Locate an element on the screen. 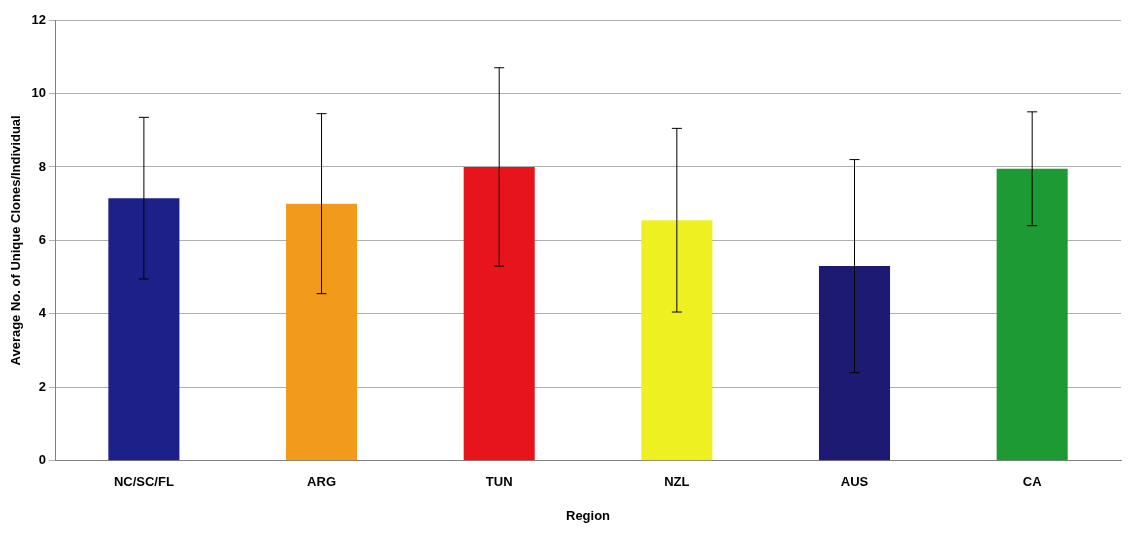 Image resolution: width=1141 pixels, height=533 pixels. y-tick-label: 0 is located at coordinates (42, 460).